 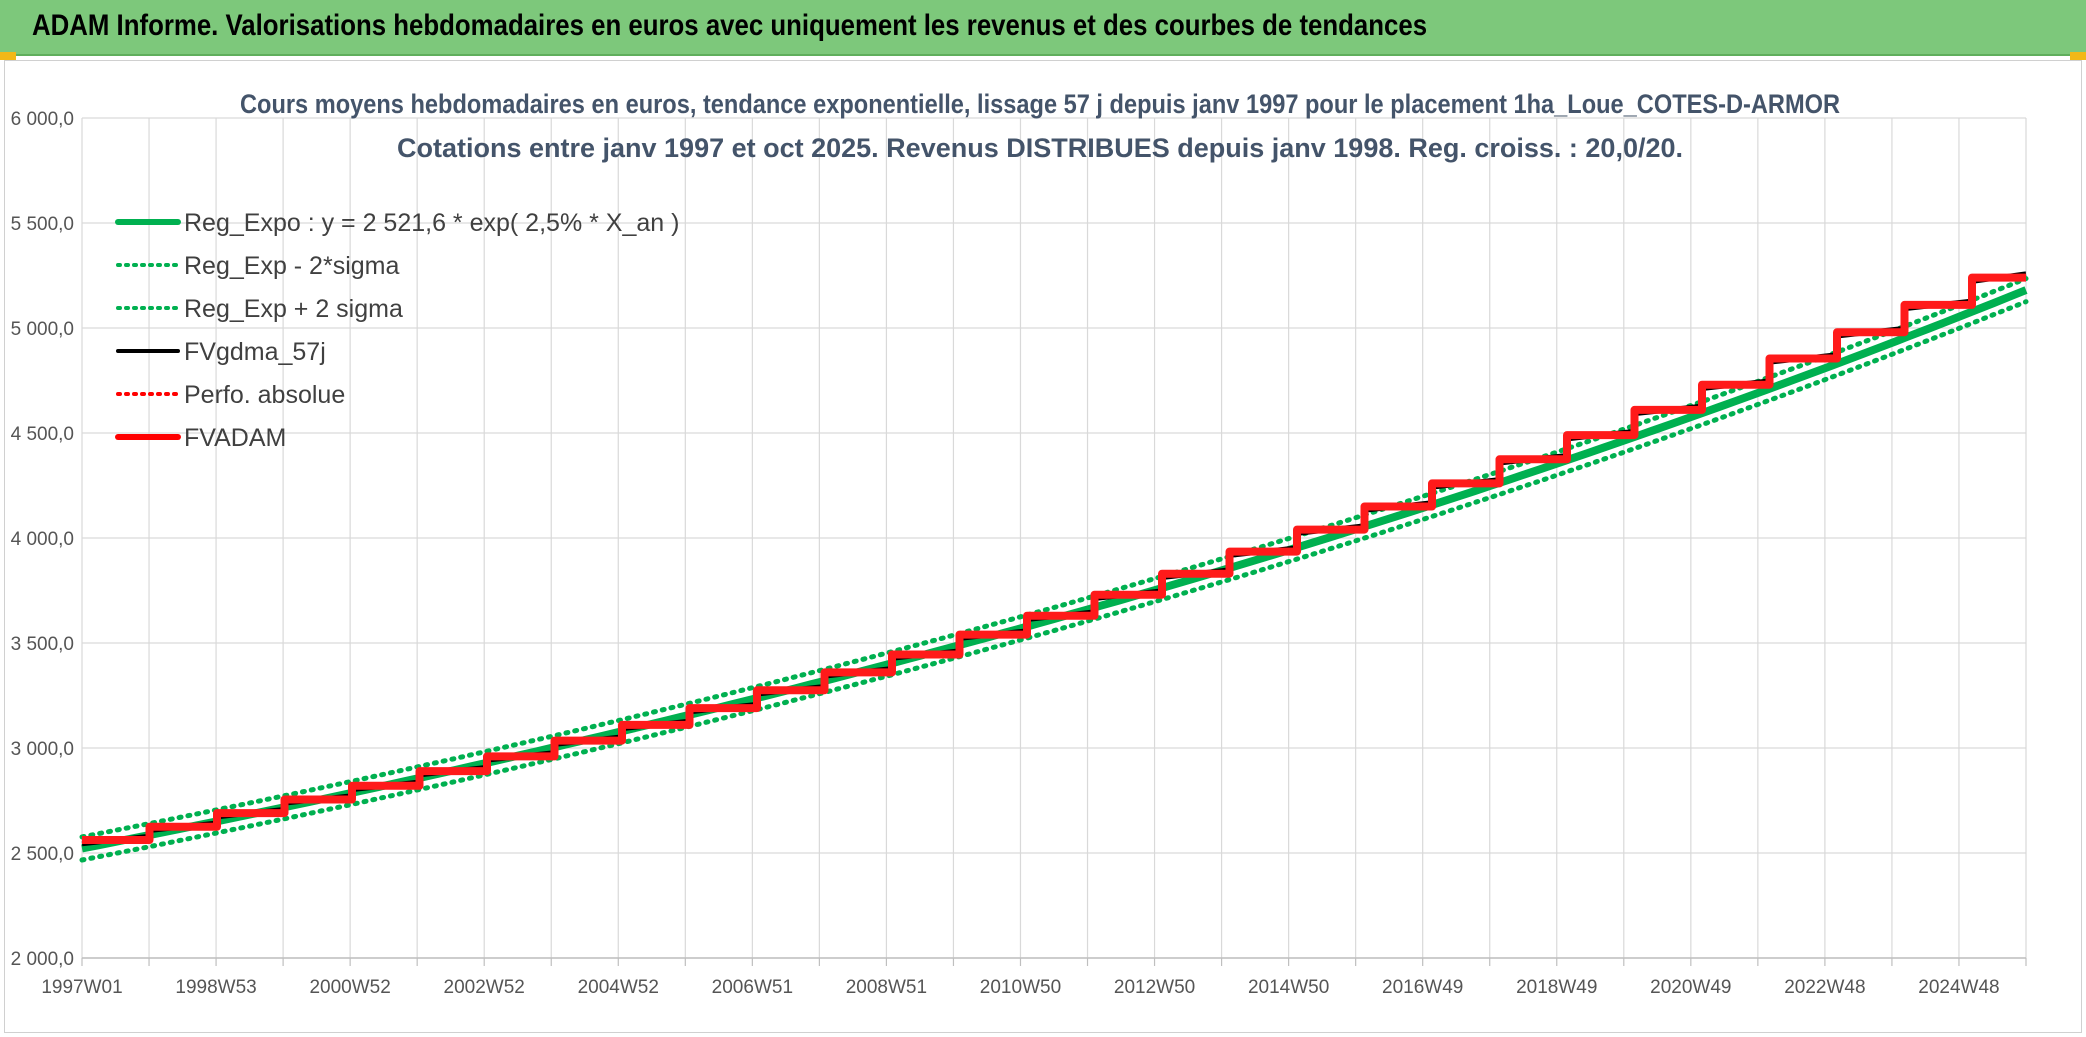 I want to click on x-tick-label: 2010W50, so click(x=1020, y=987).